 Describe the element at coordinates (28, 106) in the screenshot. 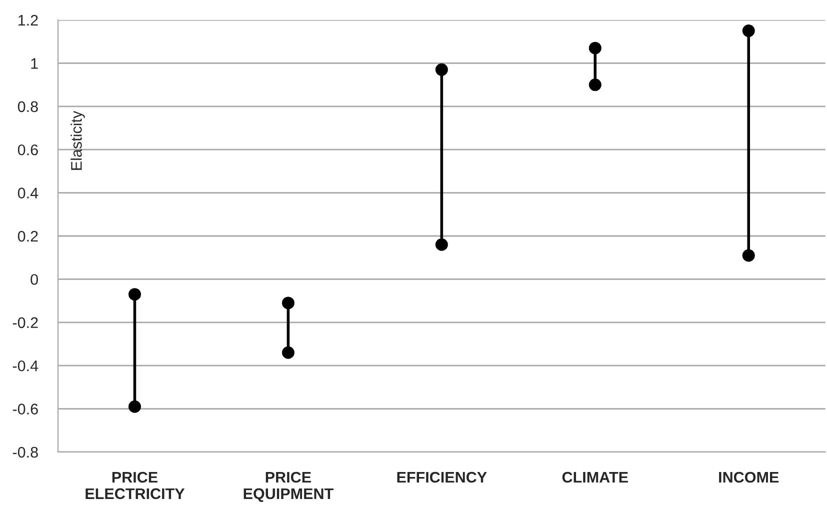

I see `y-tick-label: 0.8` at that location.